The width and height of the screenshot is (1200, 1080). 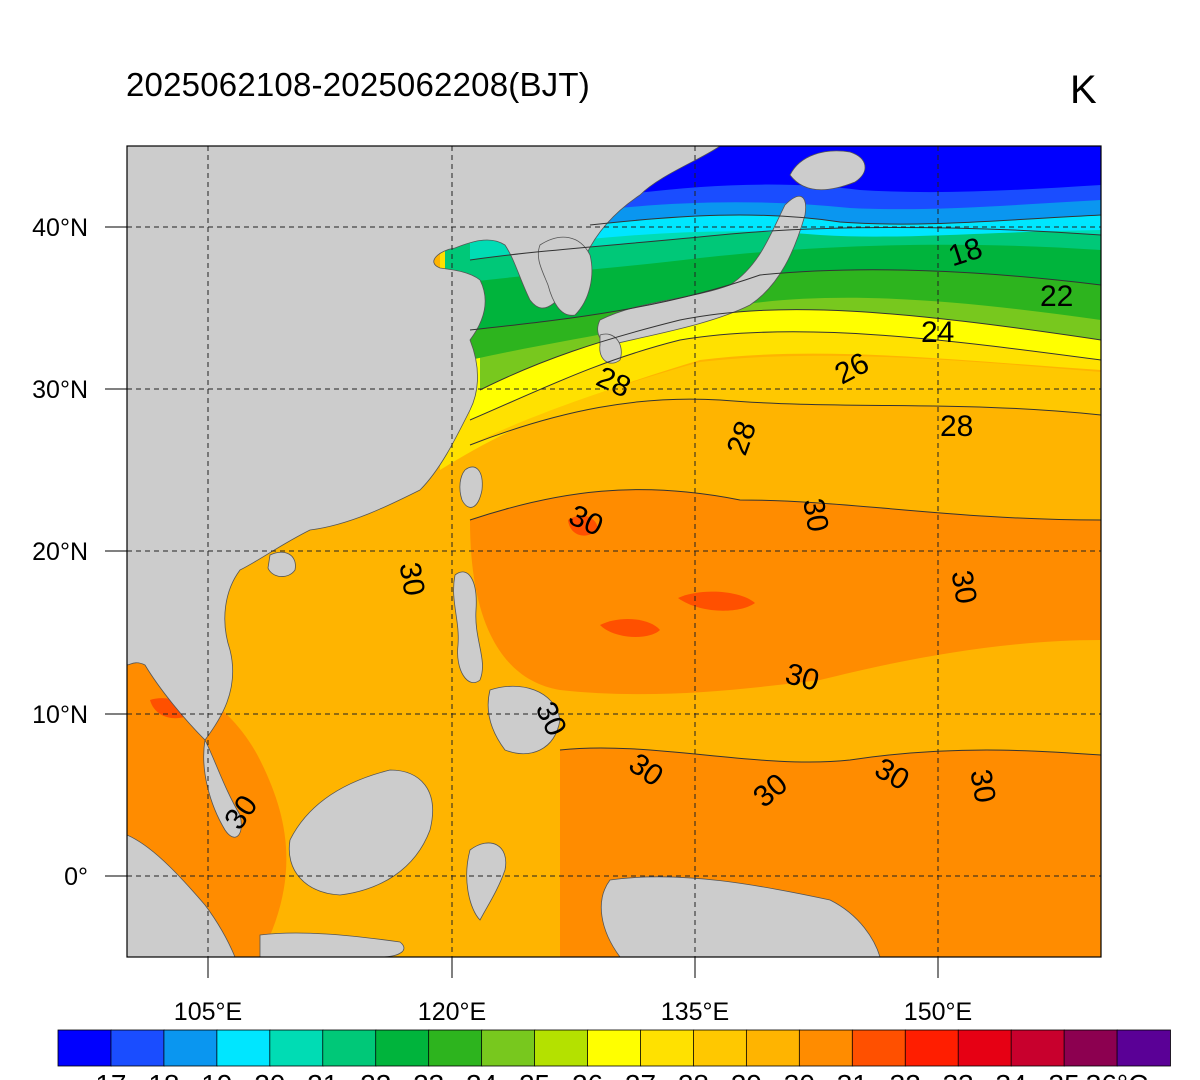 I want to click on colorbar-tick-label: 34, so click(x=1011, y=1074).